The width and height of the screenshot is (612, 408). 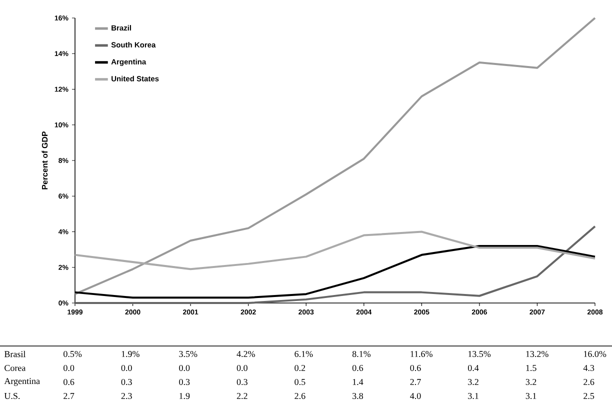 I want to click on data-label: 2.2, so click(x=242, y=396).